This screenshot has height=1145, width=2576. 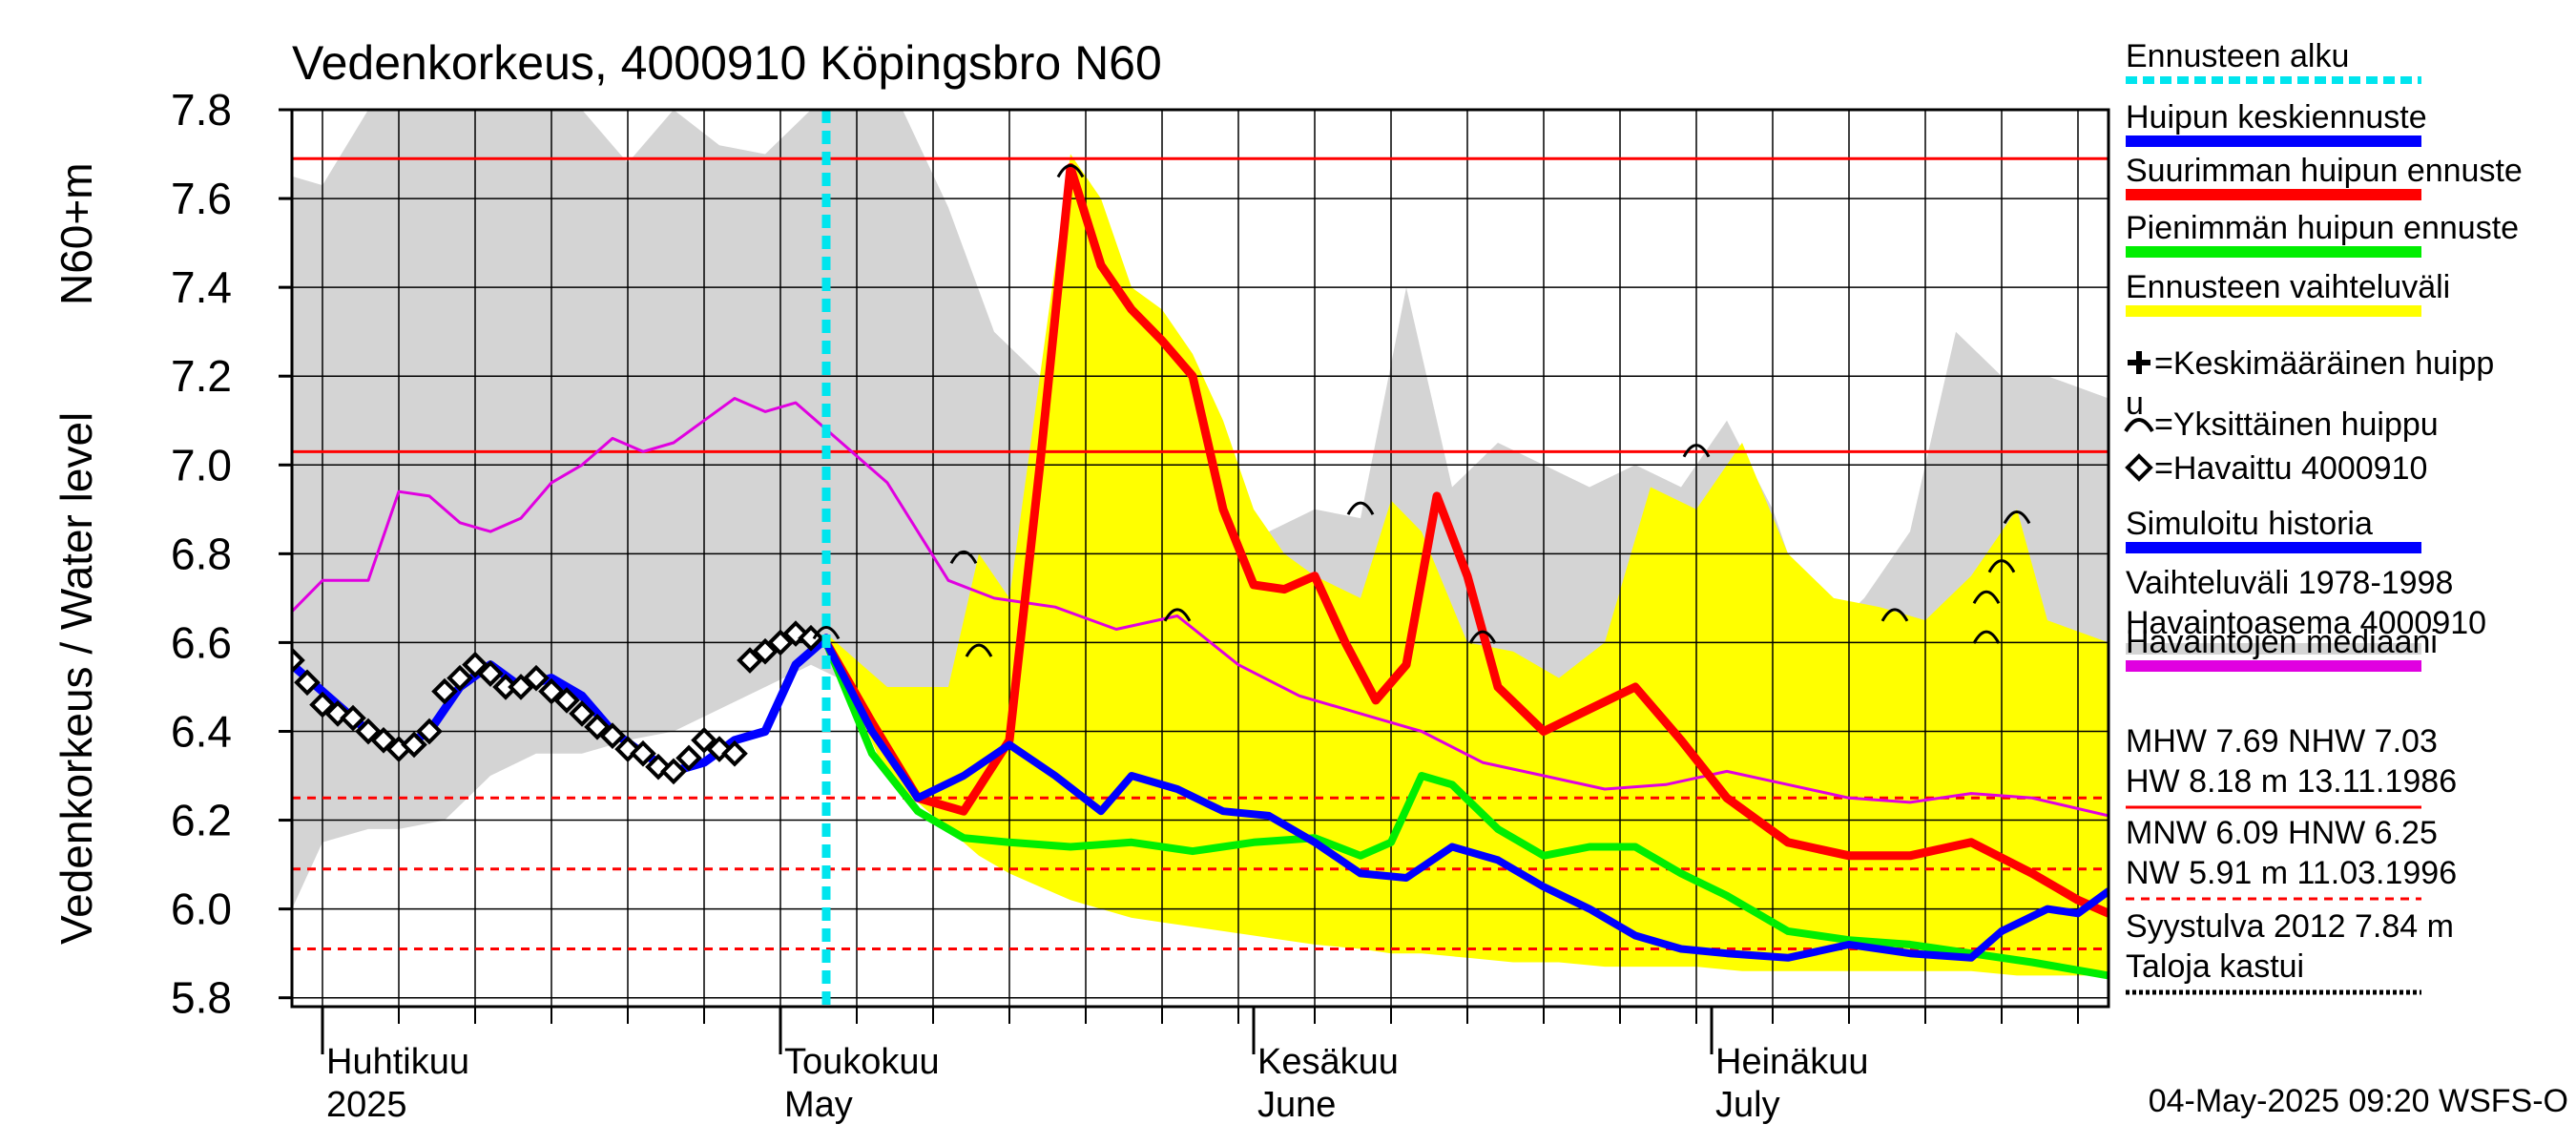 What do you see at coordinates (2290, 927) in the screenshot?
I see `stats-line: Syystulva 2012 7.84 m` at bounding box center [2290, 927].